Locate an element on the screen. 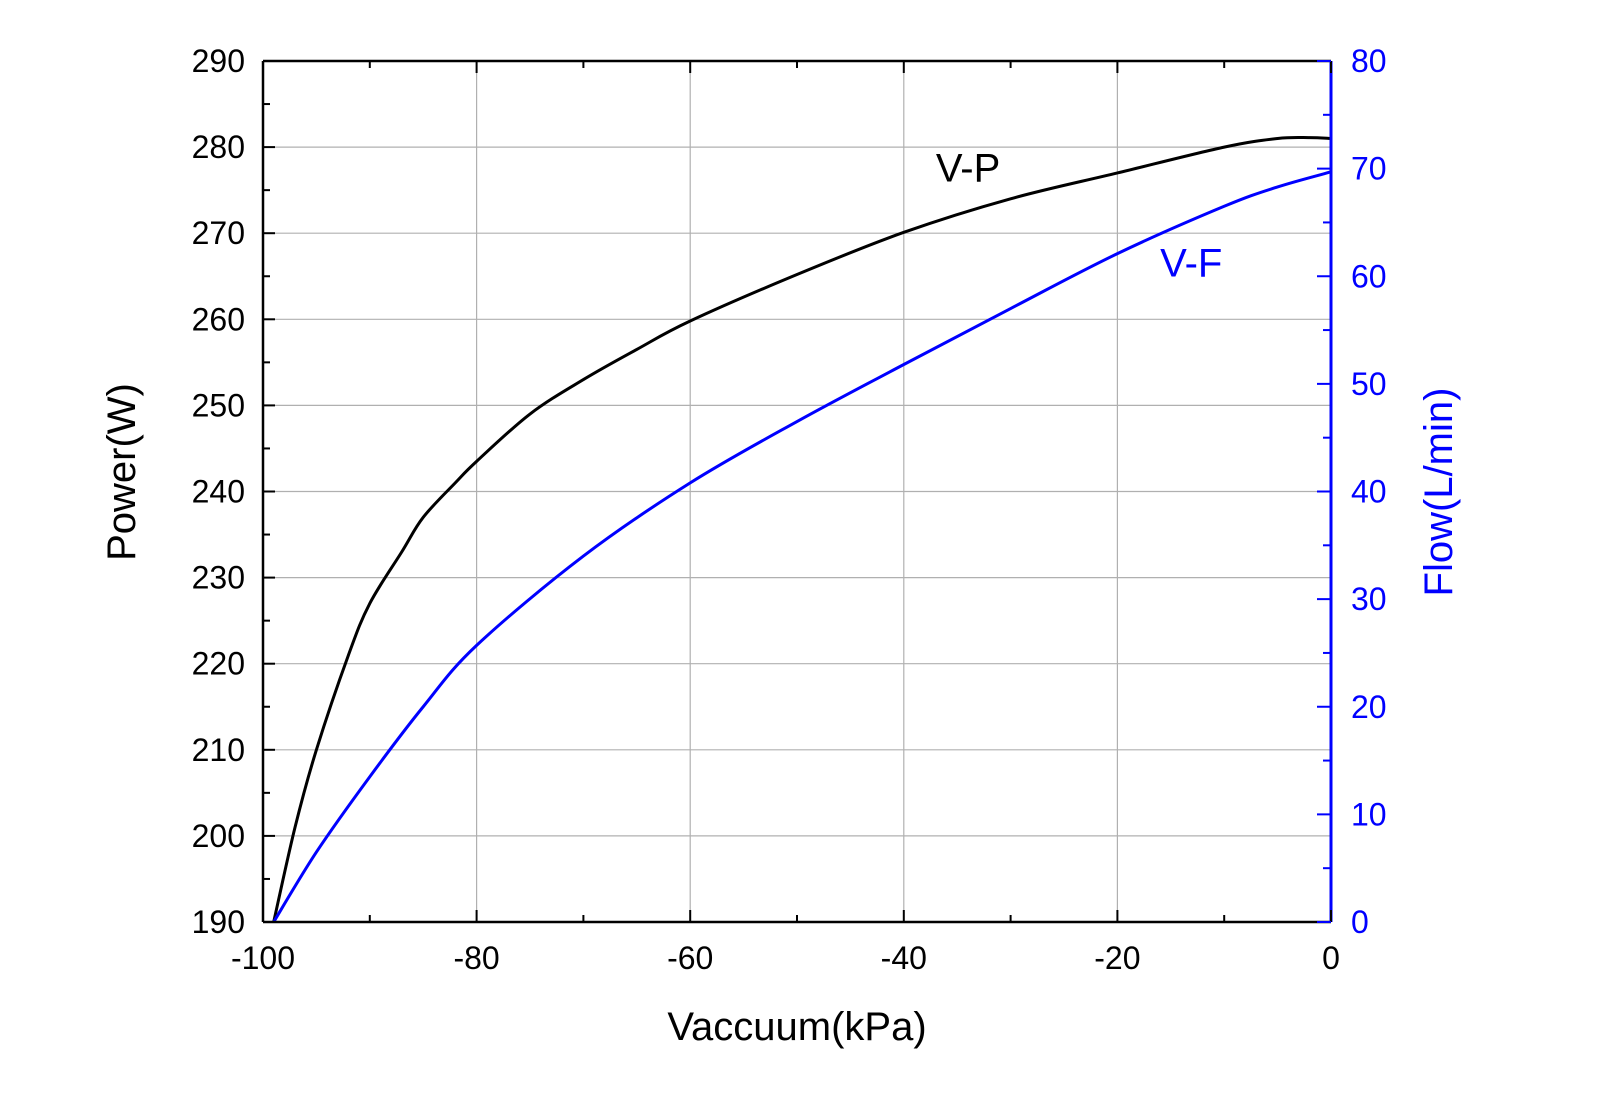  x-tick-label: -80 is located at coordinates (476, 958).